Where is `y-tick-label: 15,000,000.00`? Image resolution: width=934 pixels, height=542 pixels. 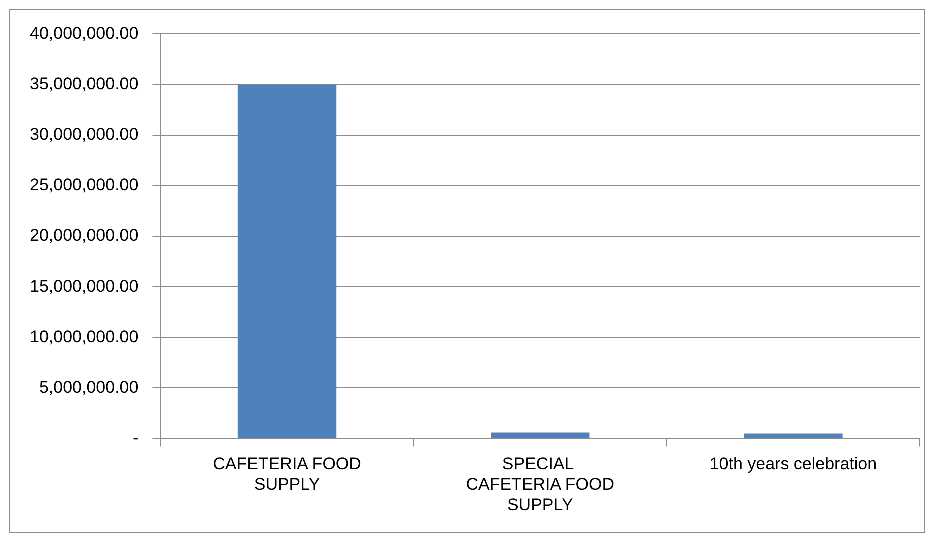 y-tick-label: 15,000,000.00 is located at coordinates (84, 286).